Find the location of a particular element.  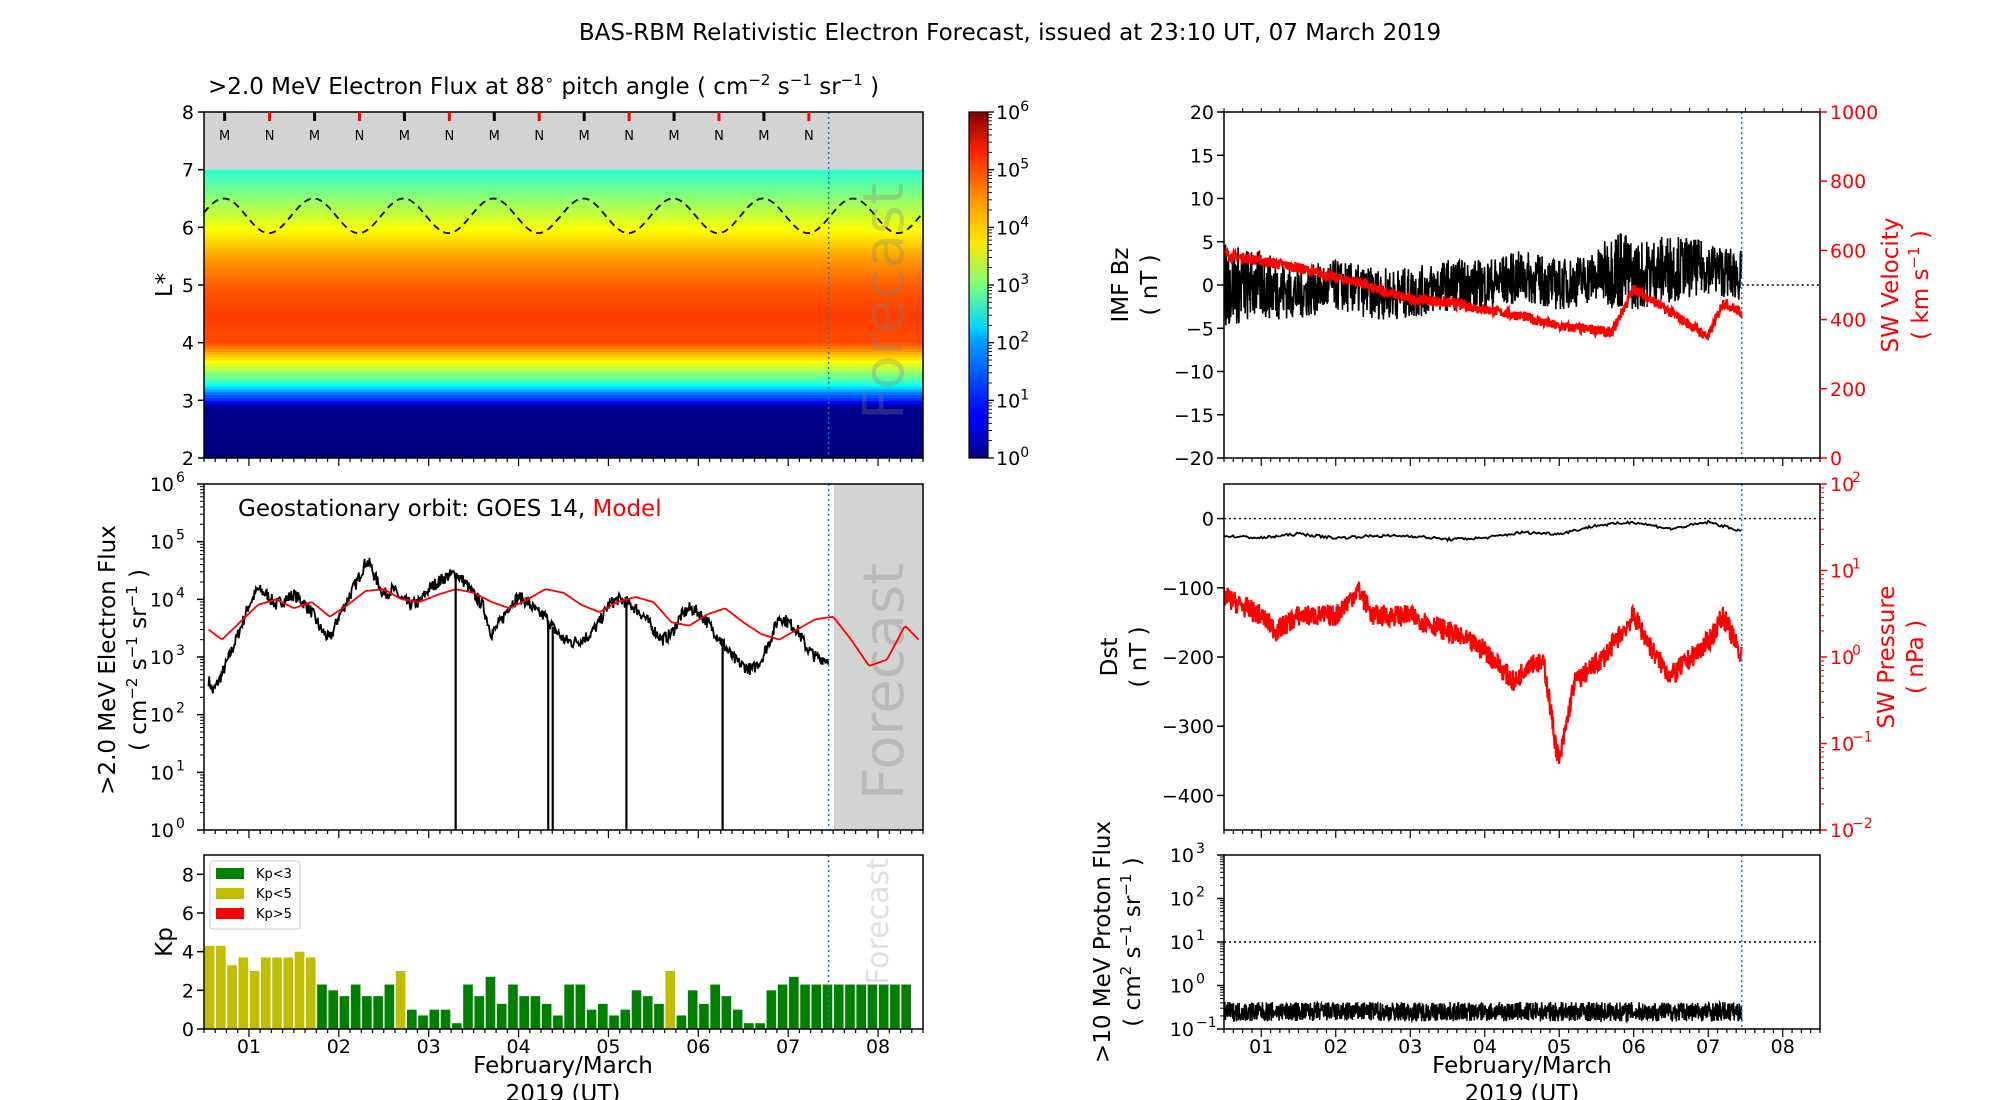

proton-ytick-label: 10 is located at coordinates (1182, 987).